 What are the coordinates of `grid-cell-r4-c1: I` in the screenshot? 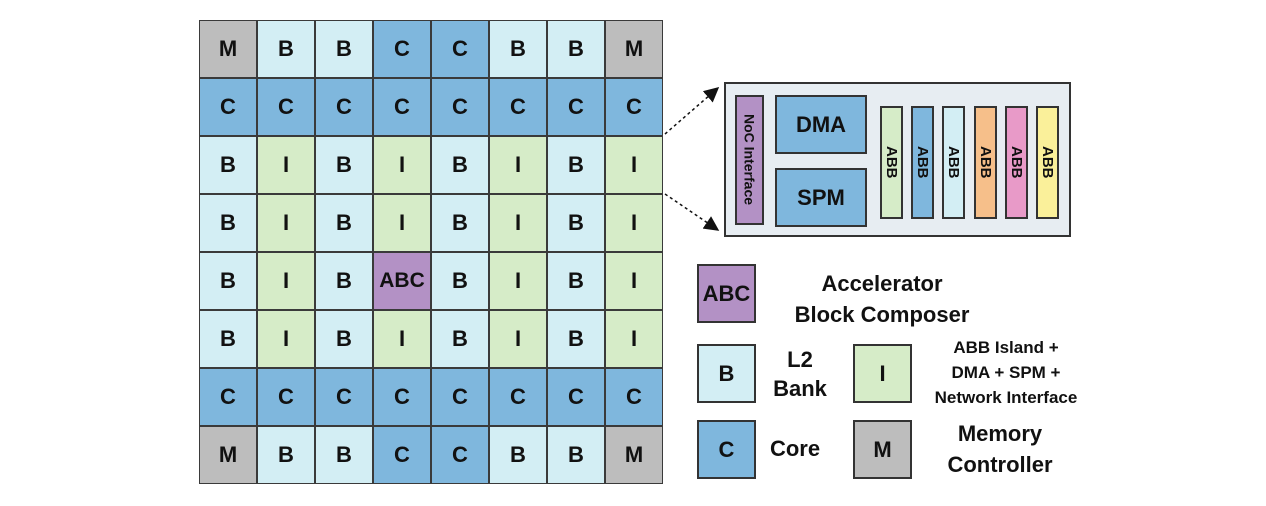 It's located at (286, 281).